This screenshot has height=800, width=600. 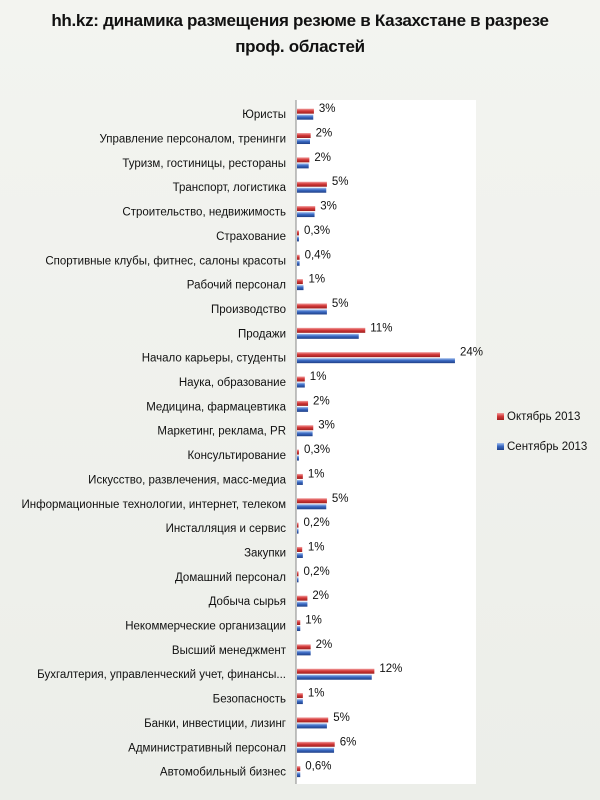 I want to click on data-label: 0,4%, so click(x=318, y=255).